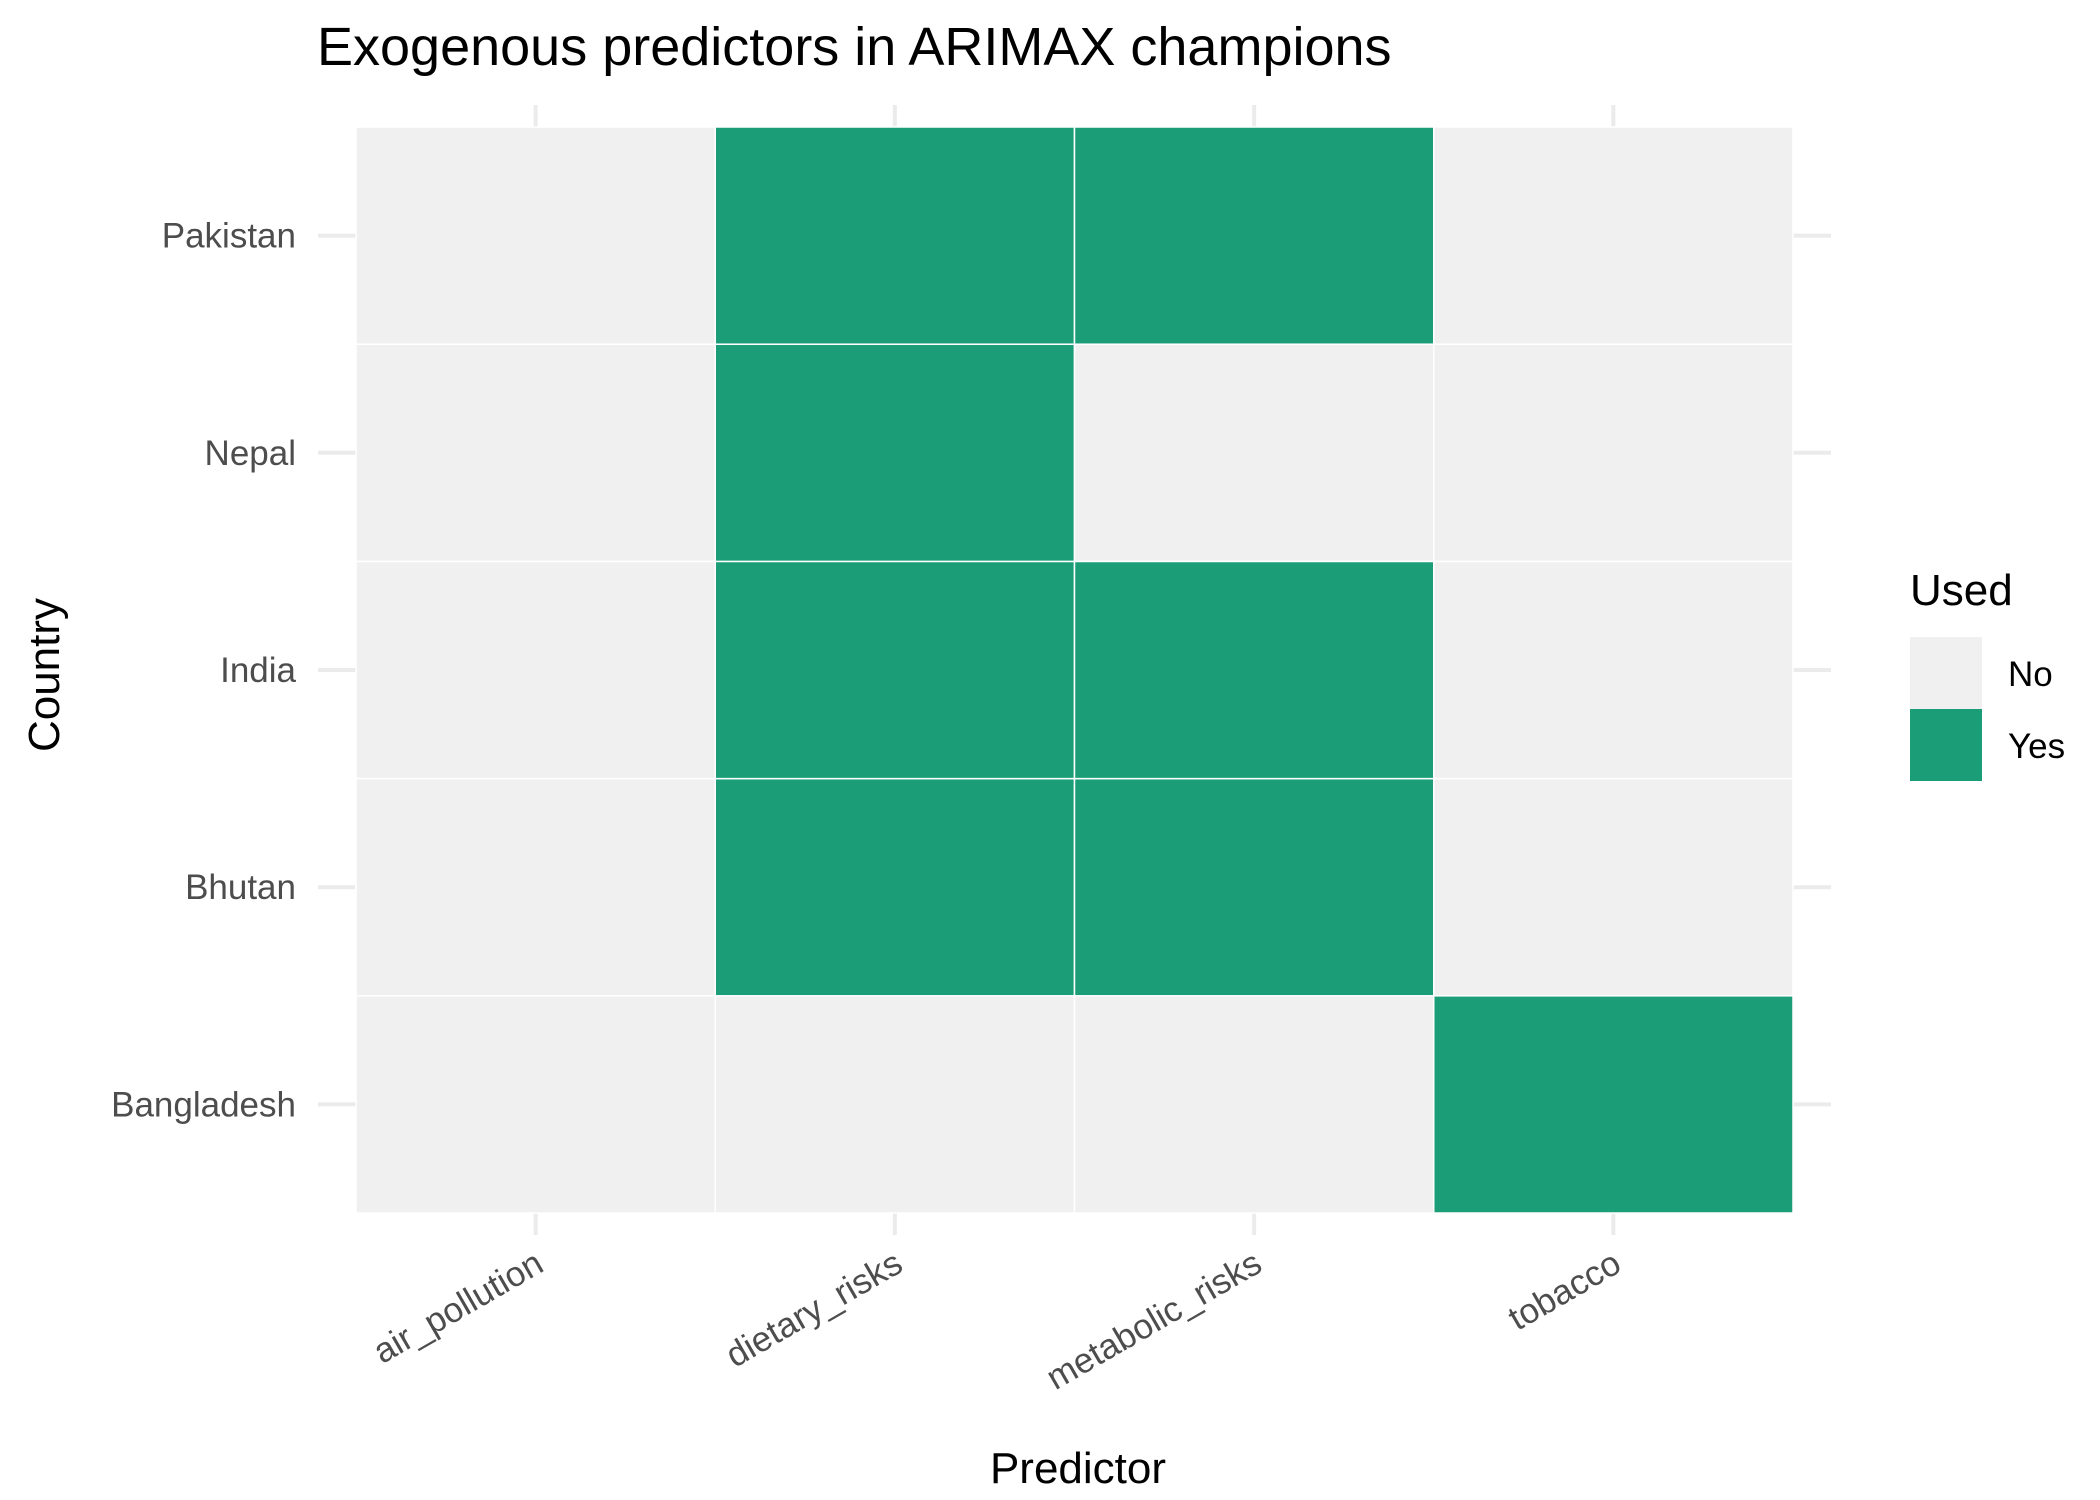 This screenshot has width=2100, height=1500. Describe the element at coordinates (1254, 235) in the screenshot. I see `tile-pakistan-metabolic-risks` at that location.